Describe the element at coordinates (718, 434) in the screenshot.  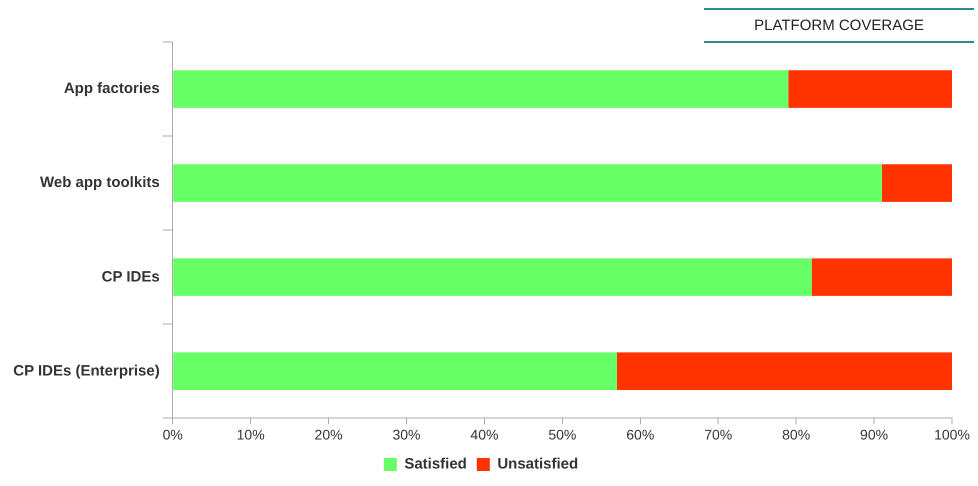
I see `x-tick-label: 70%` at that location.